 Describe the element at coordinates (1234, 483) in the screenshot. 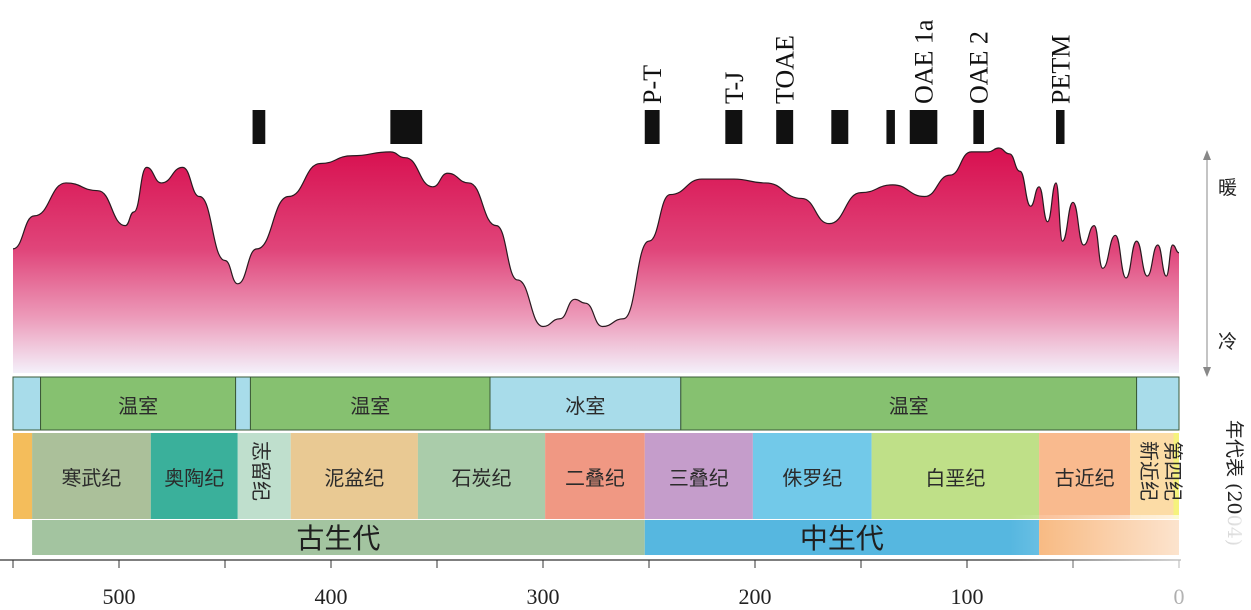

I see `side-note: 年代表 (2004)` at that location.